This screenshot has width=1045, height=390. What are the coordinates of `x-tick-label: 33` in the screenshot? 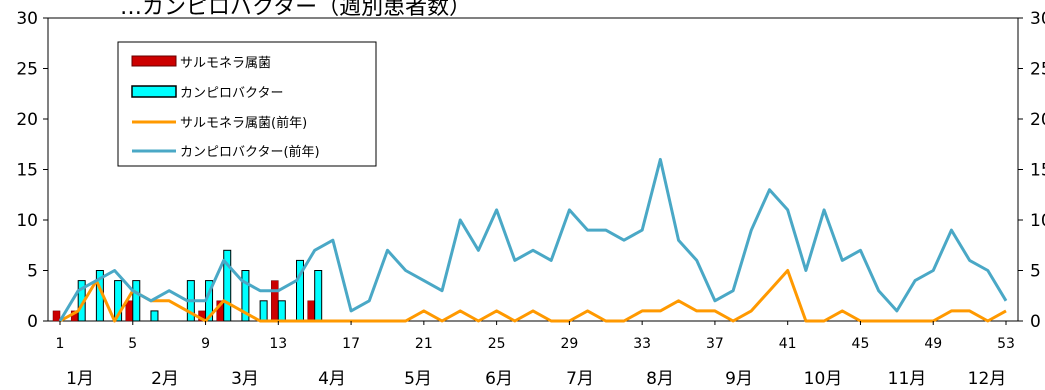 It's located at (642, 344).